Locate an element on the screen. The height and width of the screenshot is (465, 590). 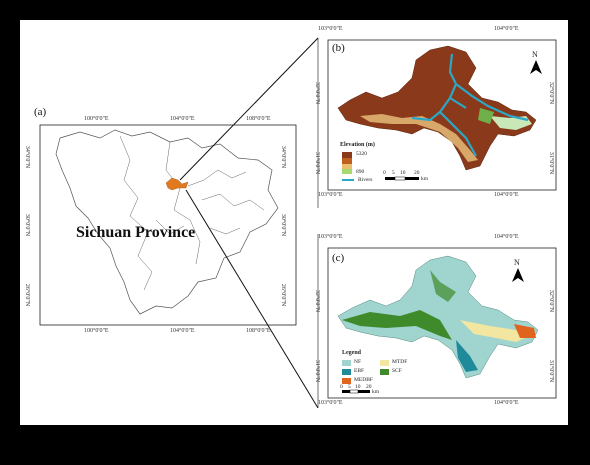
a-lat-1: 34°0'0"N is located at coordinates (27, 157).